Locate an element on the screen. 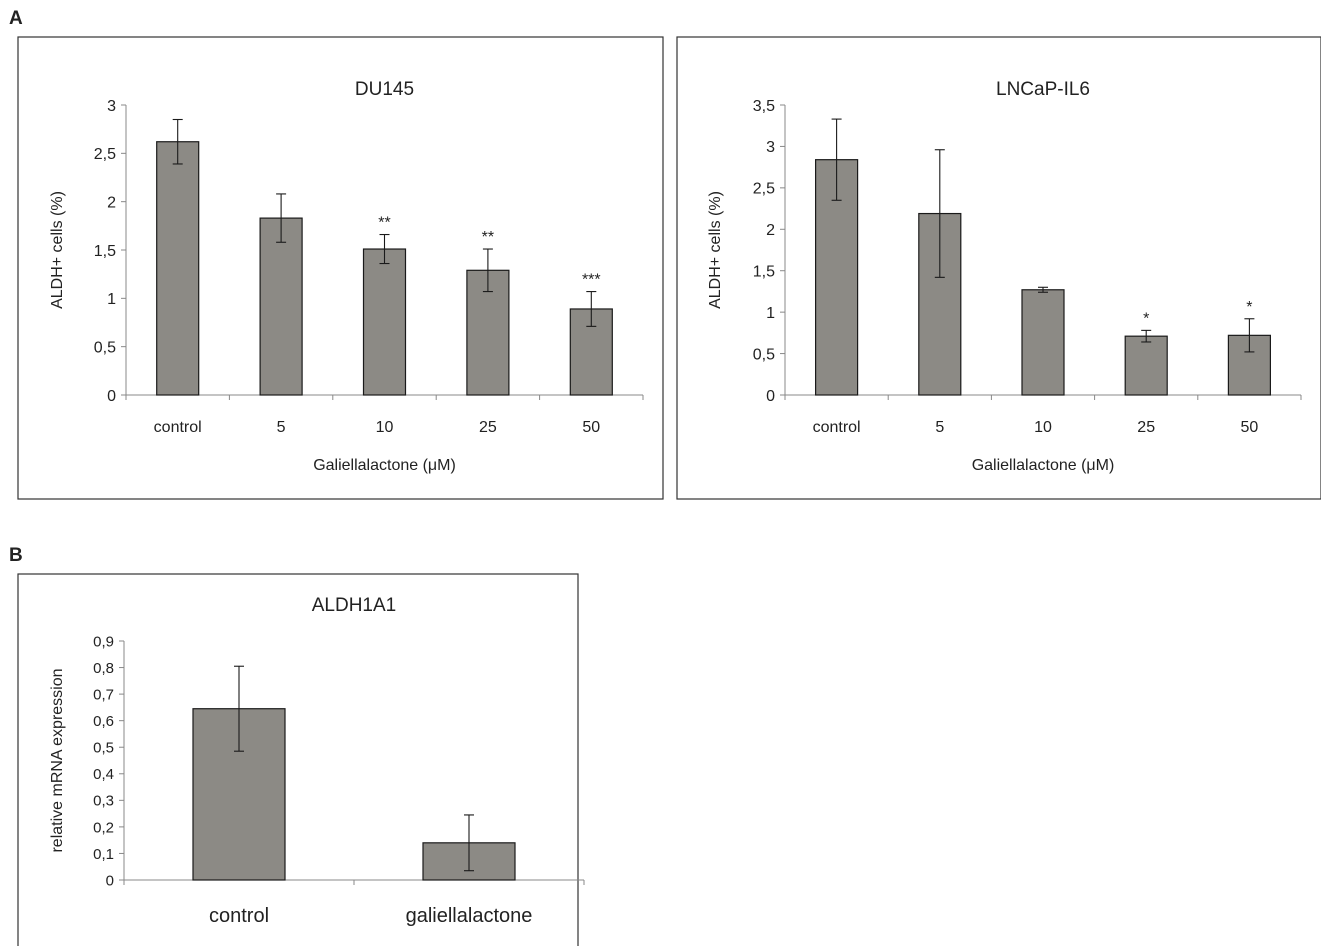 This screenshot has height=946, width=1321. chart-title: LNCaP-IL6 is located at coordinates (1043, 89).